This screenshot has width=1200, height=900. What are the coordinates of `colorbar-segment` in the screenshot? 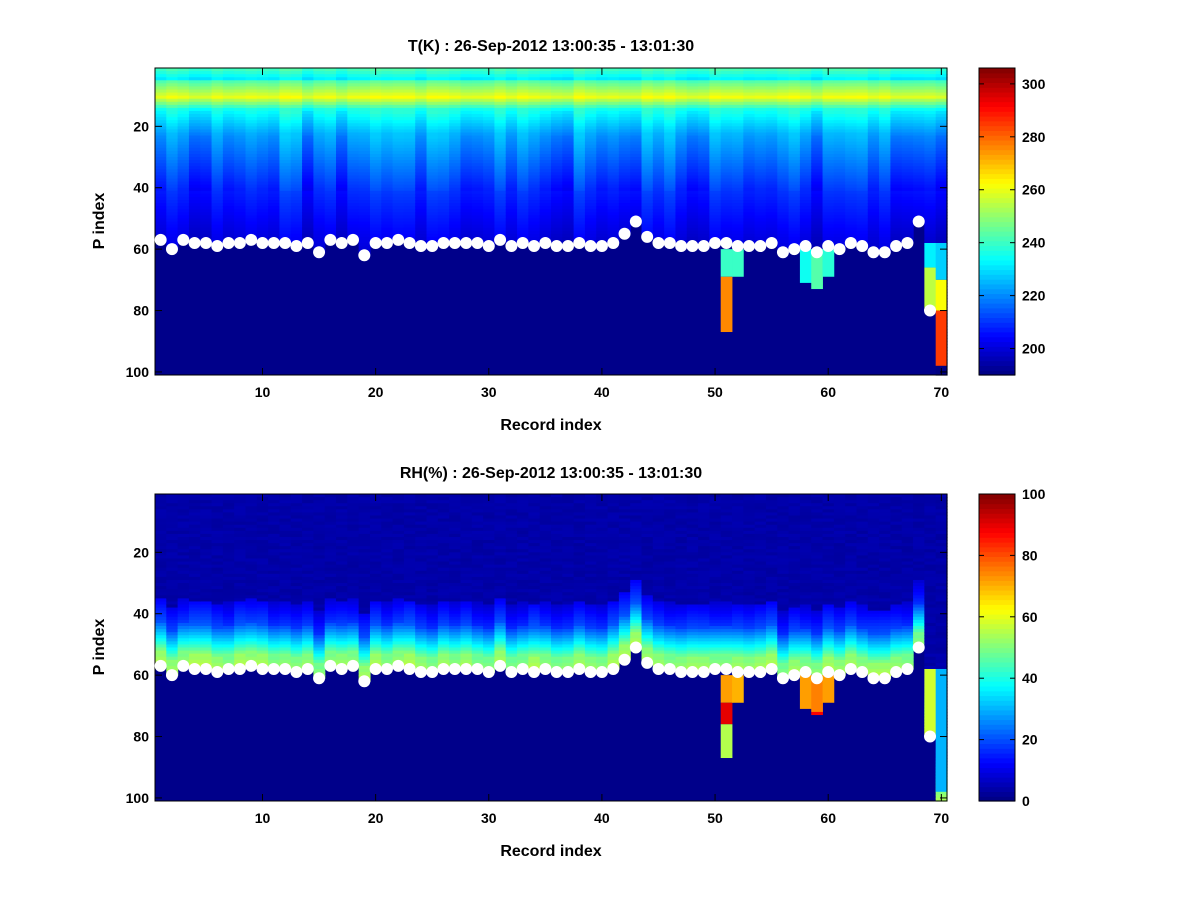 It's located at (997, 262).